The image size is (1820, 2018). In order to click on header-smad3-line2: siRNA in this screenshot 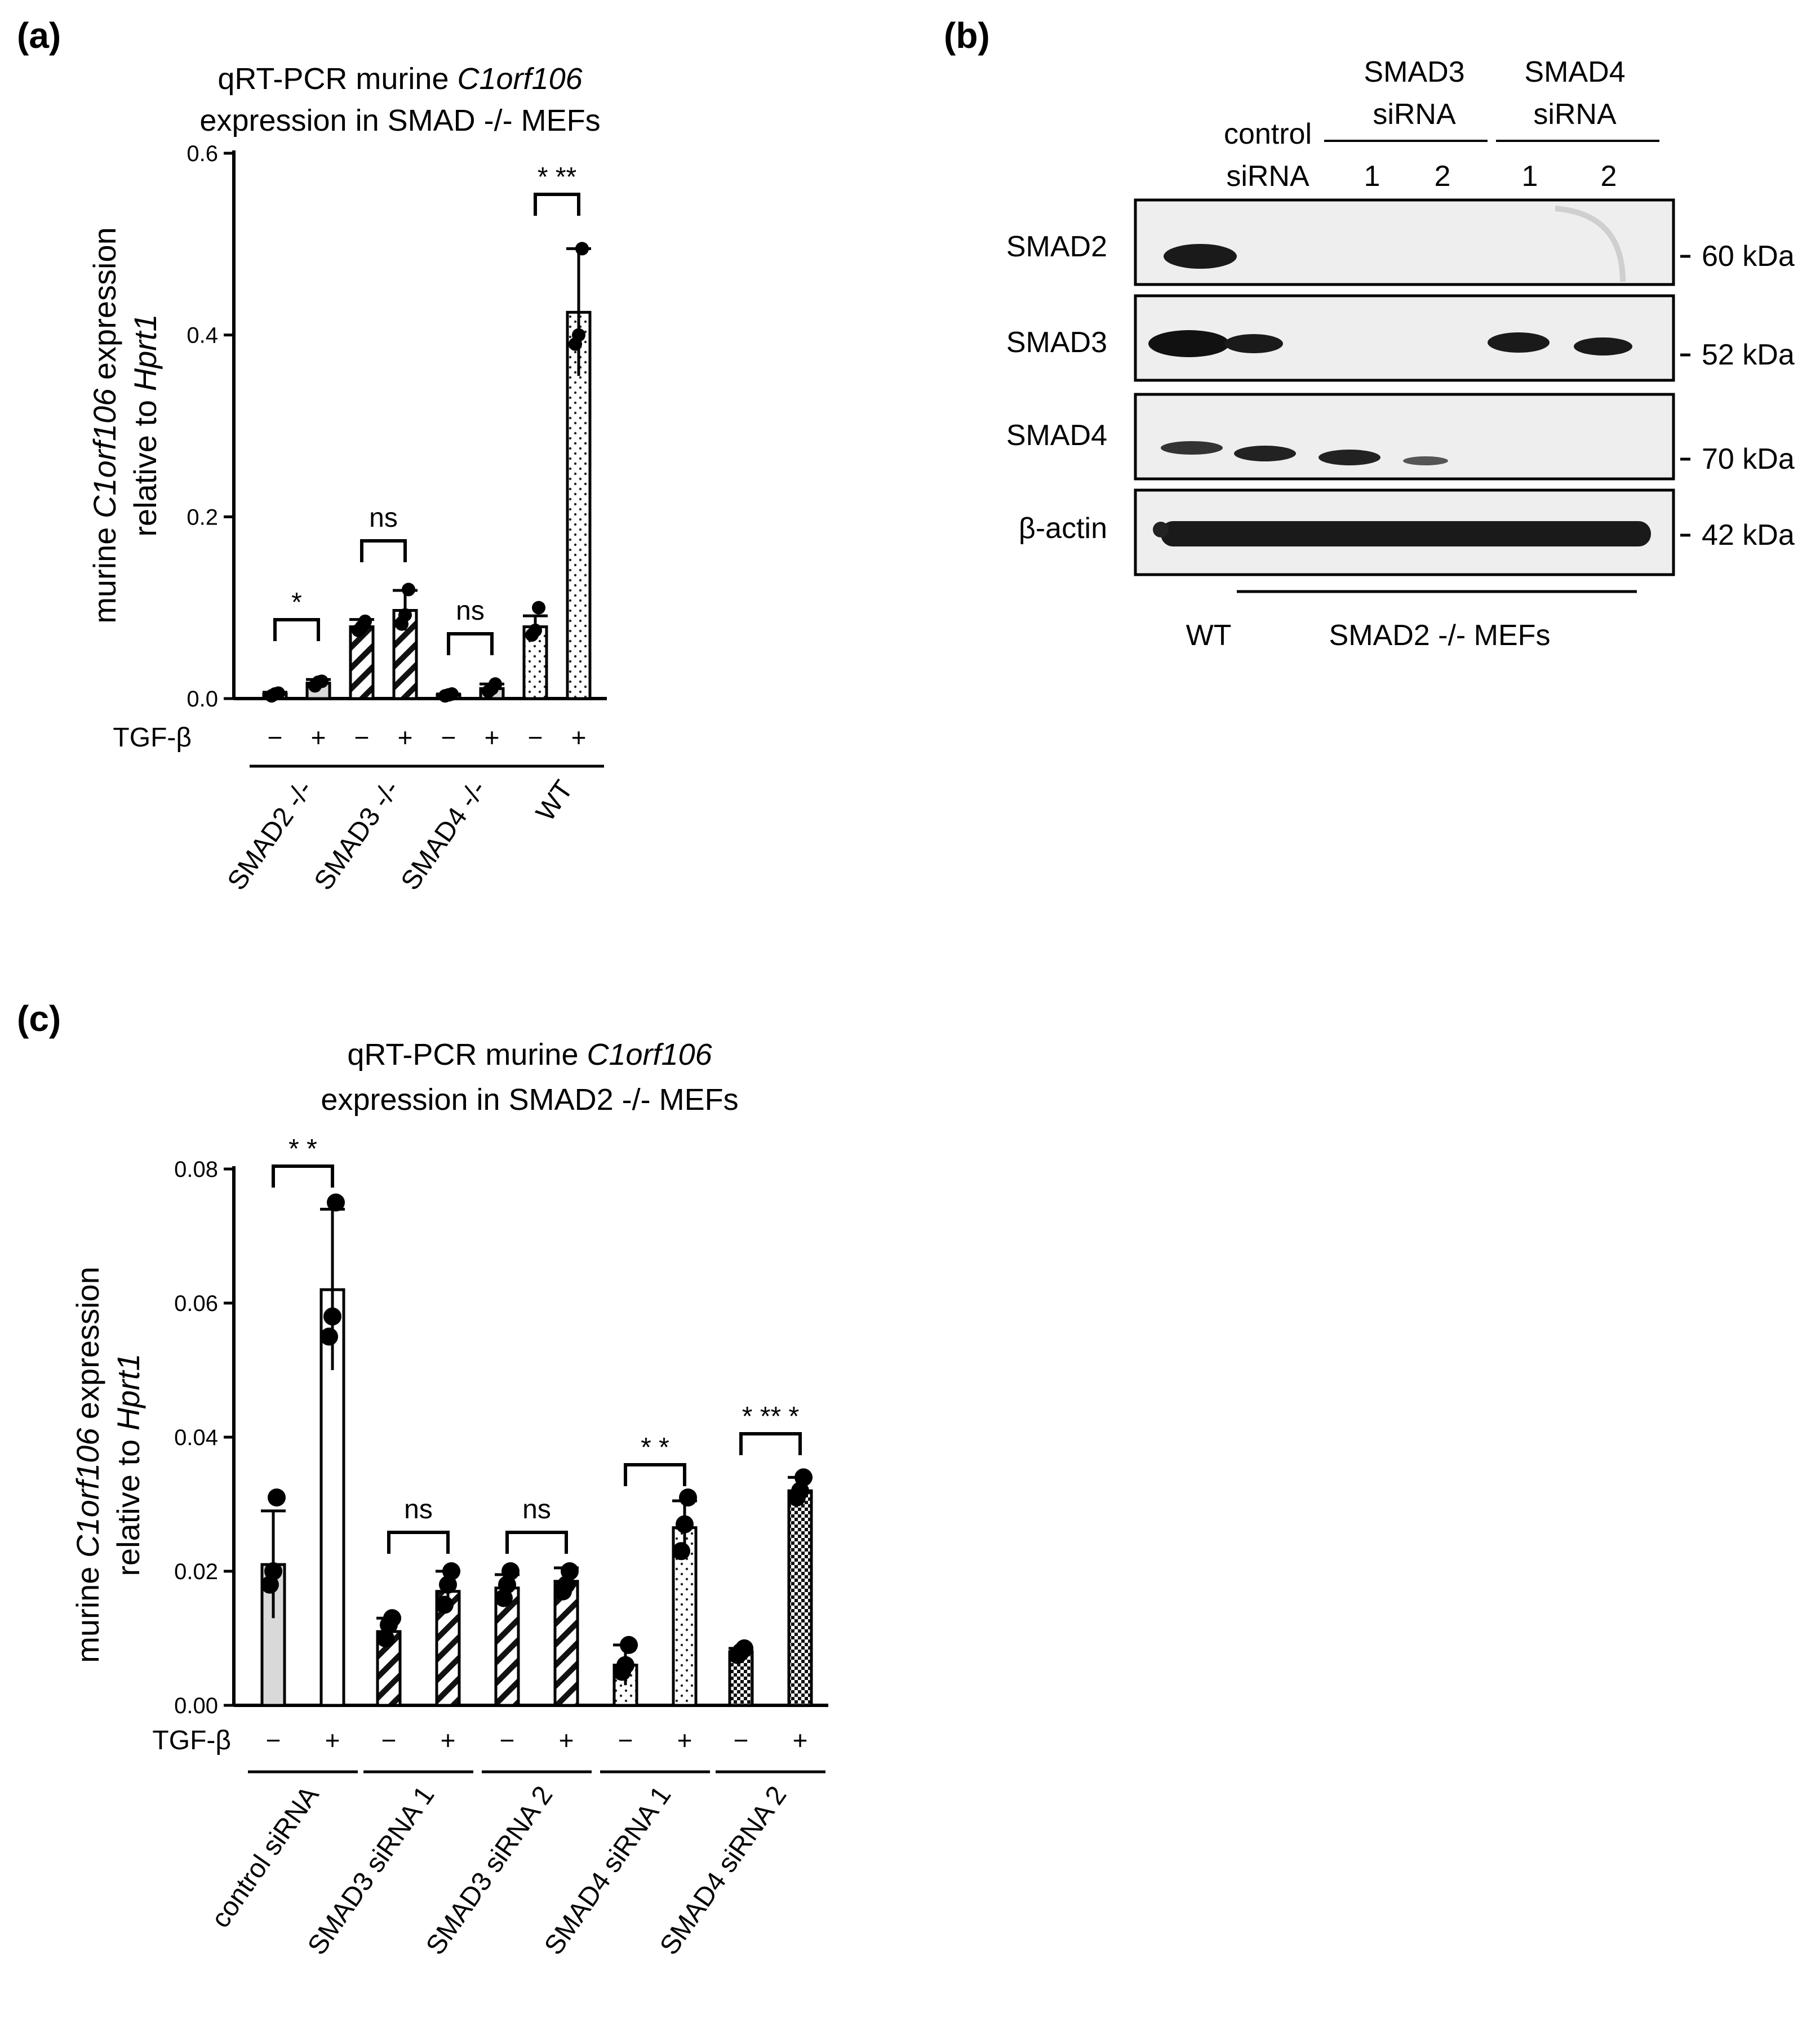, I will do `click(1414, 114)`.